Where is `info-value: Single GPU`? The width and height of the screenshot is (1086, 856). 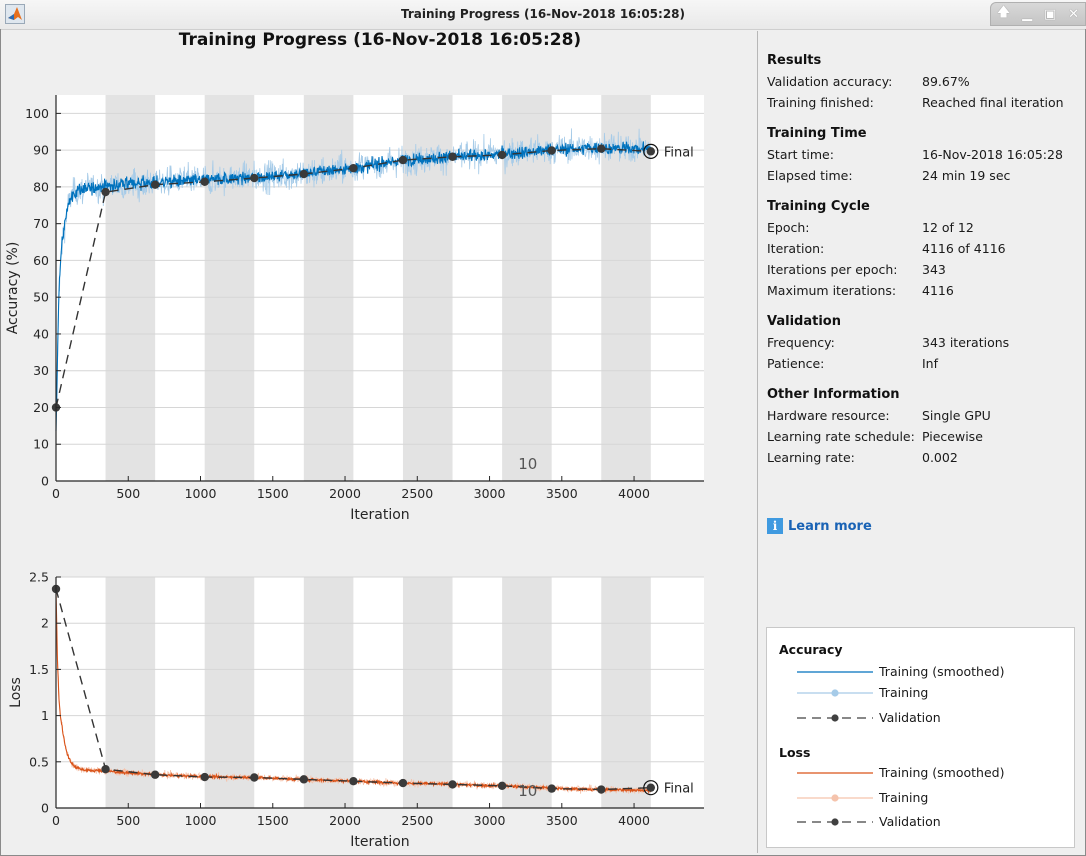
info-value: Single GPU is located at coordinates (956, 415).